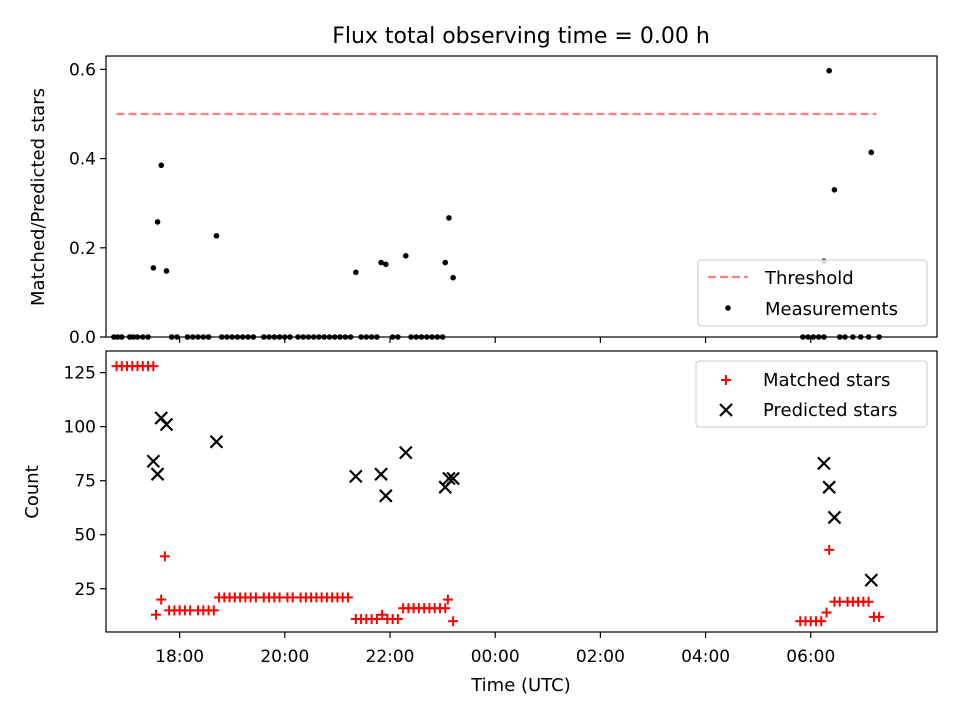  What do you see at coordinates (82, 160) in the screenshot?
I see `top-y-tick-label: 0.4` at bounding box center [82, 160].